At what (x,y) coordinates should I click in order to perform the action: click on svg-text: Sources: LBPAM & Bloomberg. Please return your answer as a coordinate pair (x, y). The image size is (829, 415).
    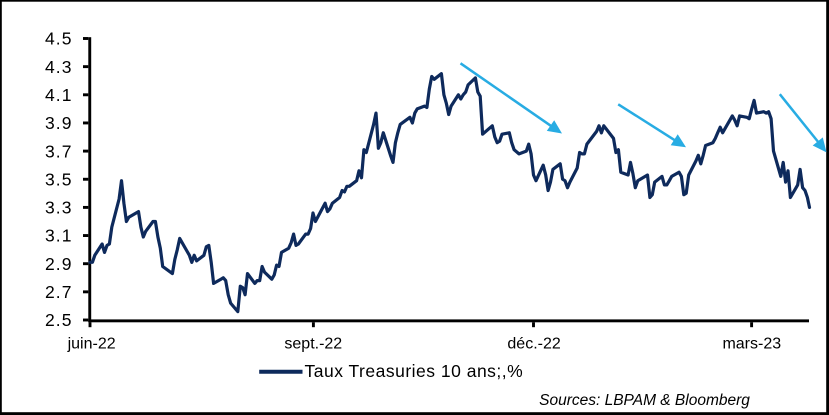
    Looking at the image, I should click on (644, 400).